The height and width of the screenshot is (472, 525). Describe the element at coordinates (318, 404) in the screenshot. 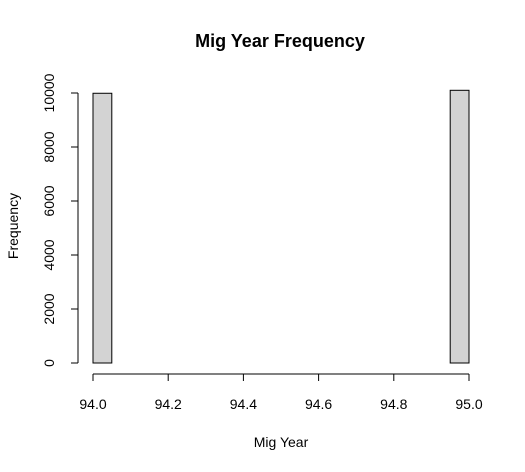

I see `x-tick-label: 94.6` at that location.